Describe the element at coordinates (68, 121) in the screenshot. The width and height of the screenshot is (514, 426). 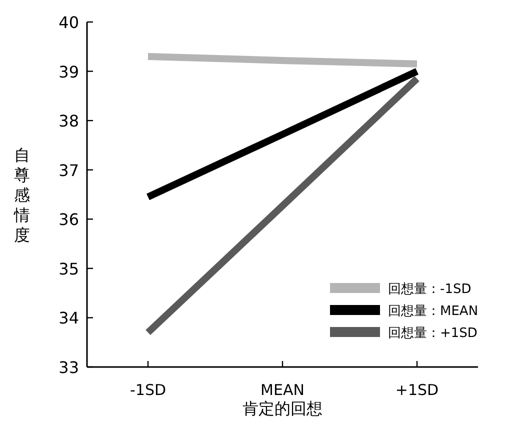
I see `y-tick-label: 38` at that location.